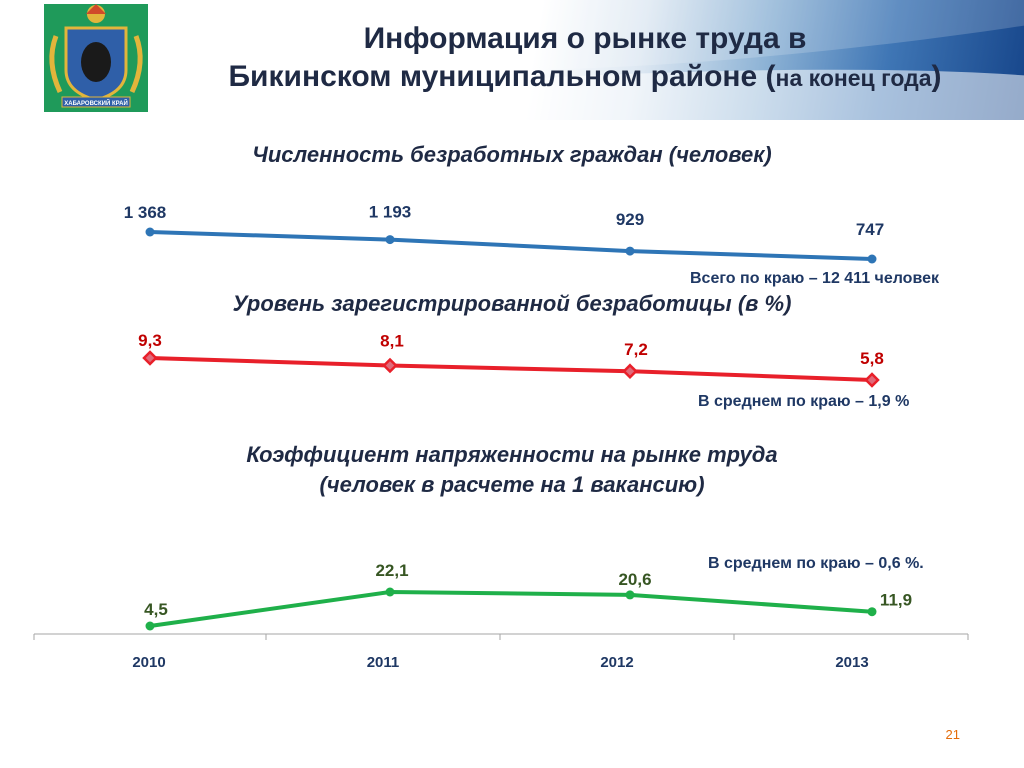 This screenshot has height=768, width=1024. Describe the element at coordinates (634, 579) in the screenshot. I see `chart3-data-label: 20,6` at that location.